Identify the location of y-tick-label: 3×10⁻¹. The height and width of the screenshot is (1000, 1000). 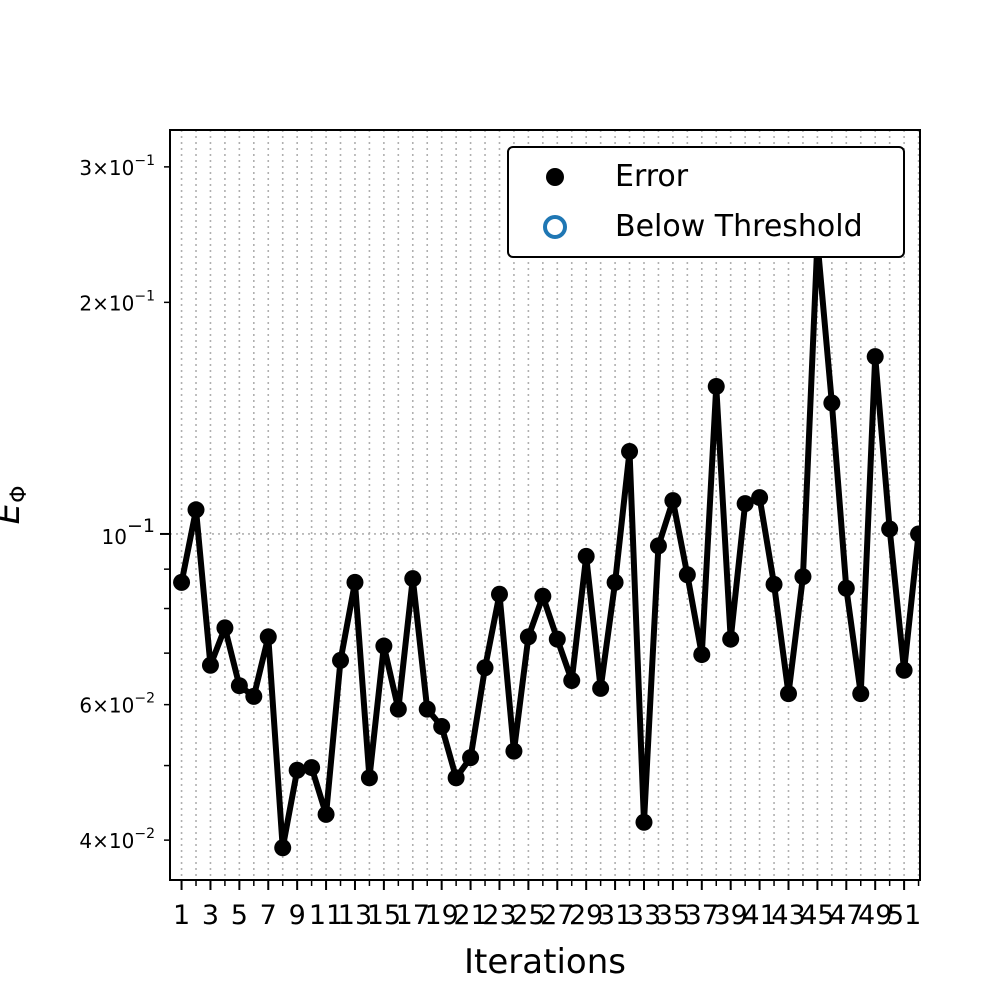
(117, 166).